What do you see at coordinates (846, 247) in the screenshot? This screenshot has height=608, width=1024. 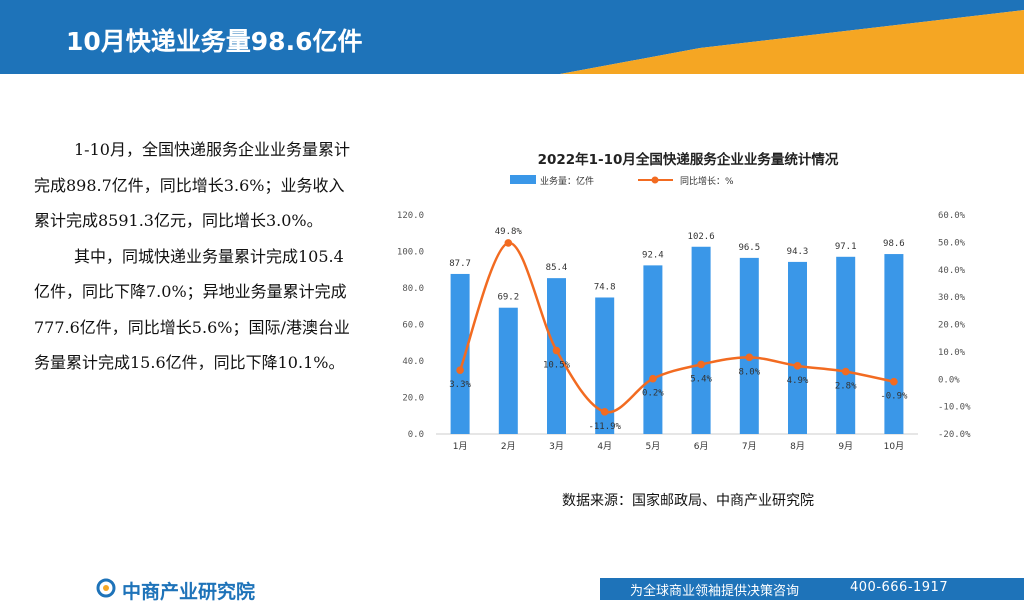 I see `bar-data-label: 97.1` at bounding box center [846, 247].